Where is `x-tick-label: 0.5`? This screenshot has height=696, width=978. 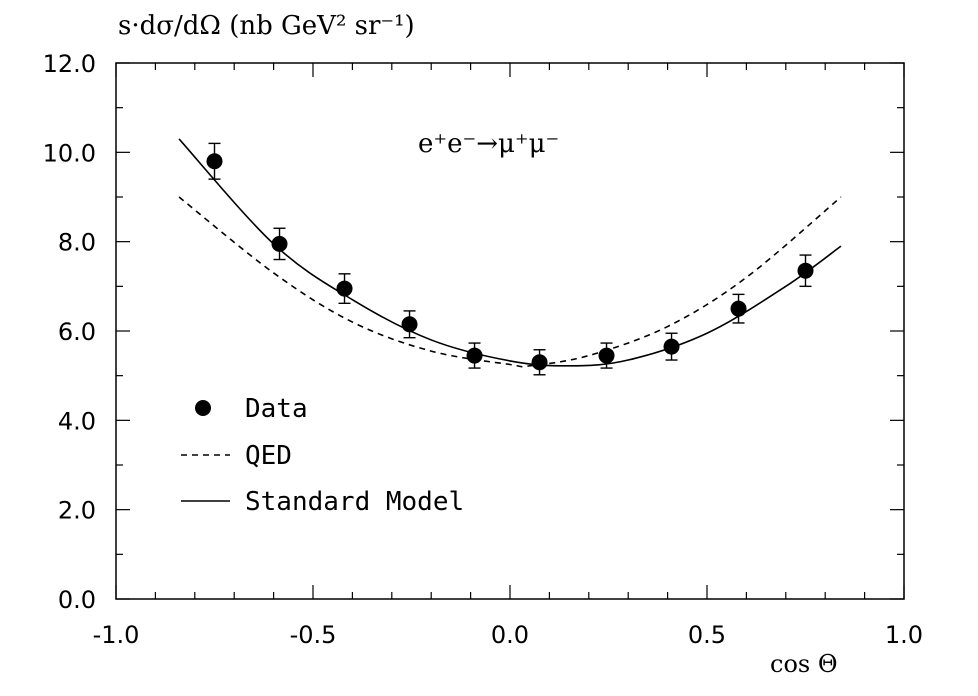 x-tick-label: 0.5 is located at coordinates (707, 635).